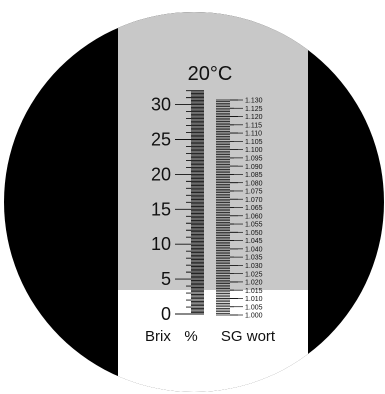 This screenshot has width=385, height=394. What do you see at coordinates (254, 258) in the screenshot?
I see `sg-tick-label: 1.035` at bounding box center [254, 258].